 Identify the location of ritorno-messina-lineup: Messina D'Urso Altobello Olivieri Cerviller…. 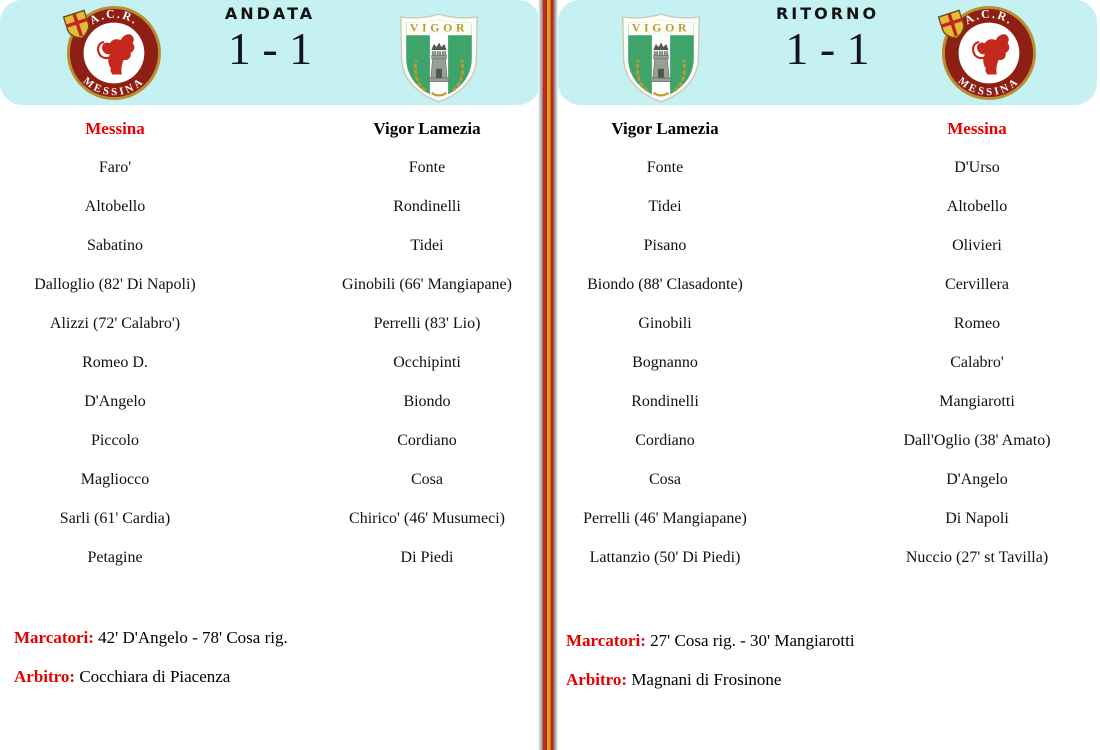
(977, 343).